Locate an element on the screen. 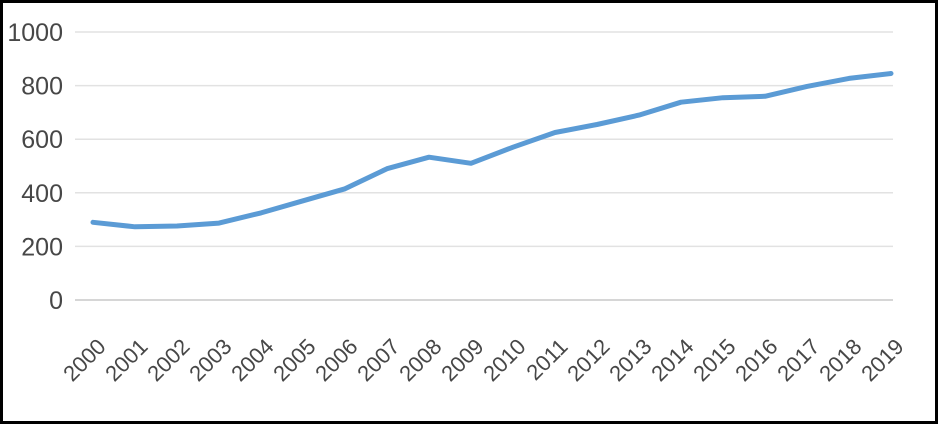  x-tick-label: 2000 is located at coordinates (84, 360).